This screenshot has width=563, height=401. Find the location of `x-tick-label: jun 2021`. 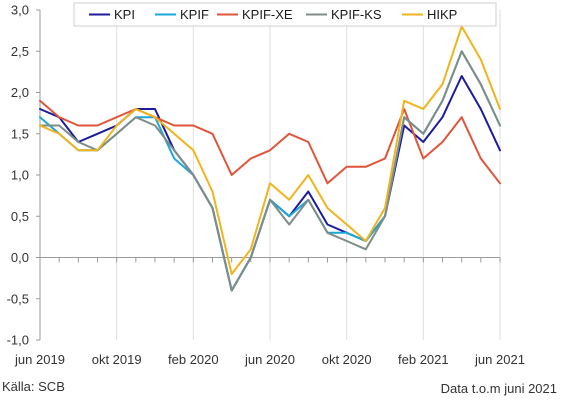

x-tick-label: jun 2021 is located at coordinates (499, 359).